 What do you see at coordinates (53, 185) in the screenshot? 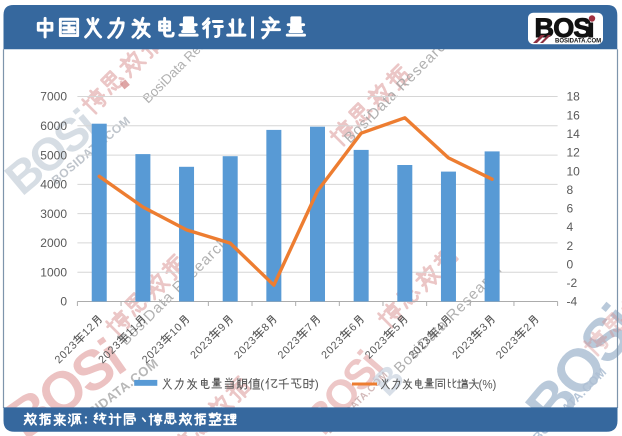
I see `svg-text: 4000` at bounding box center [53, 185].